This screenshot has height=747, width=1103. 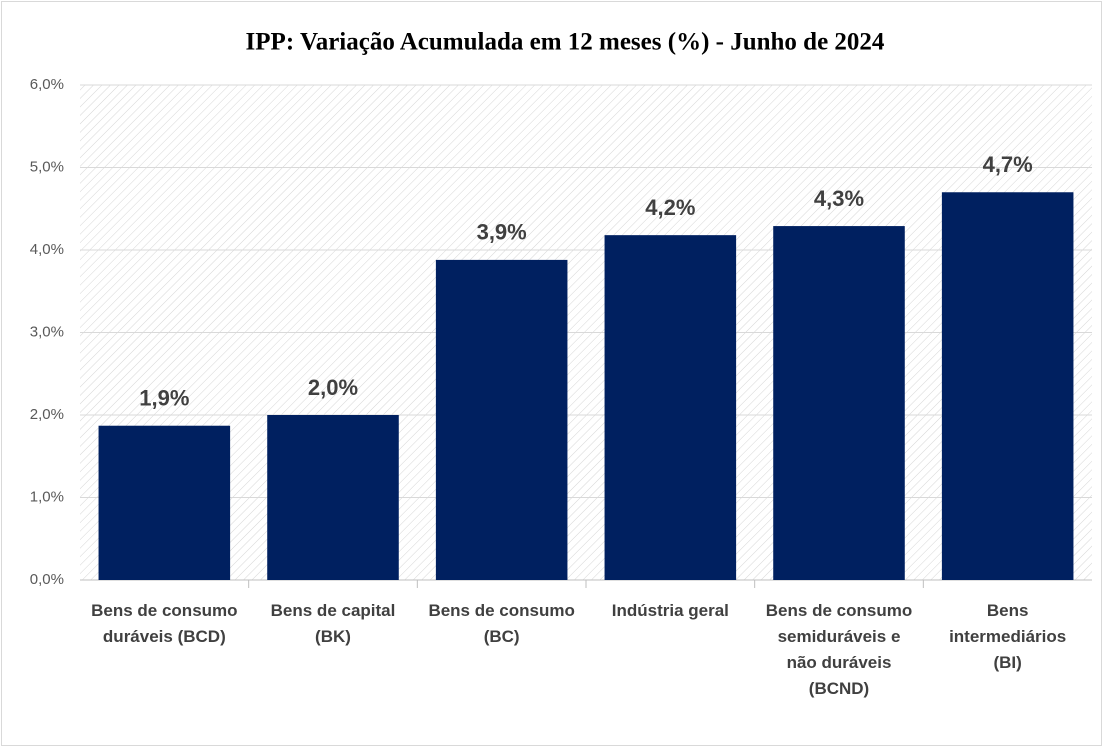 What do you see at coordinates (502, 232) in the screenshot?
I see `data-label: 3,9%` at bounding box center [502, 232].